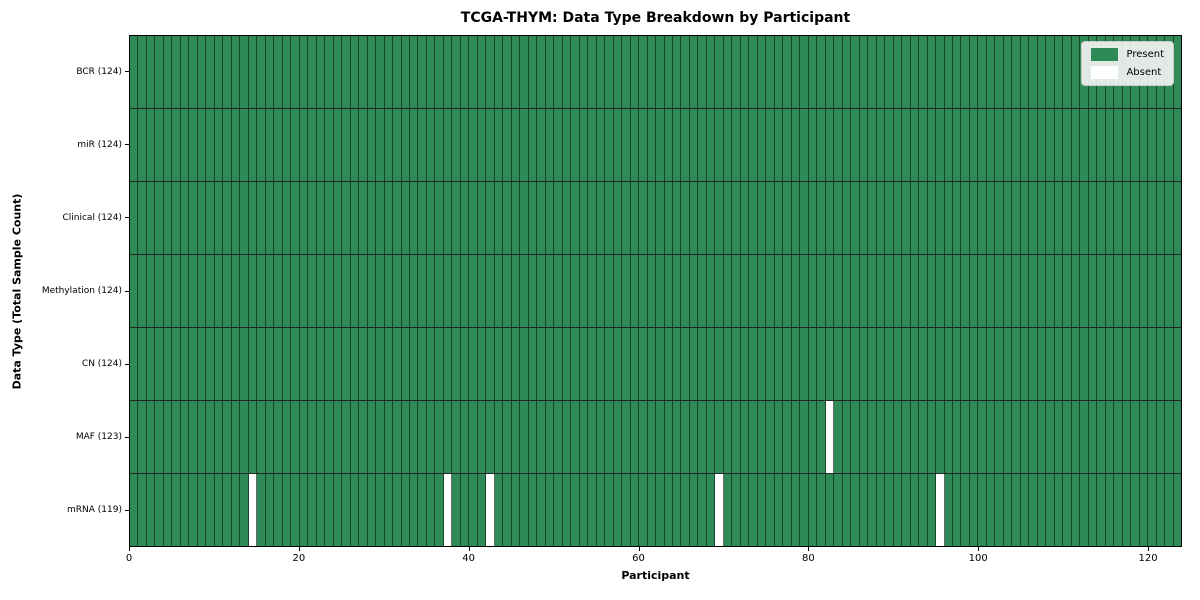  Describe the element at coordinates (1149, 549) in the screenshot. I see `x-tick-mark` at that location.